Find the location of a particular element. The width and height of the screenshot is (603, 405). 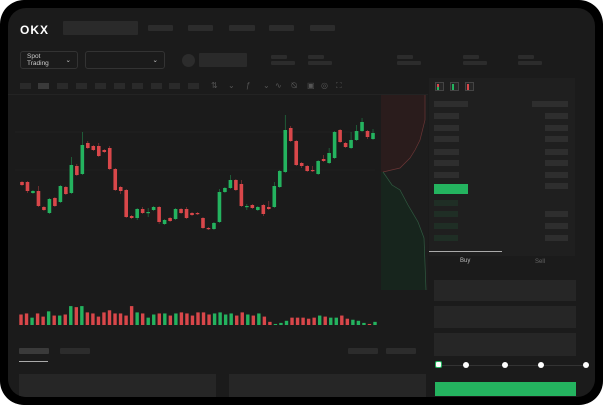

stat-label is located at coordinates (279, 57).